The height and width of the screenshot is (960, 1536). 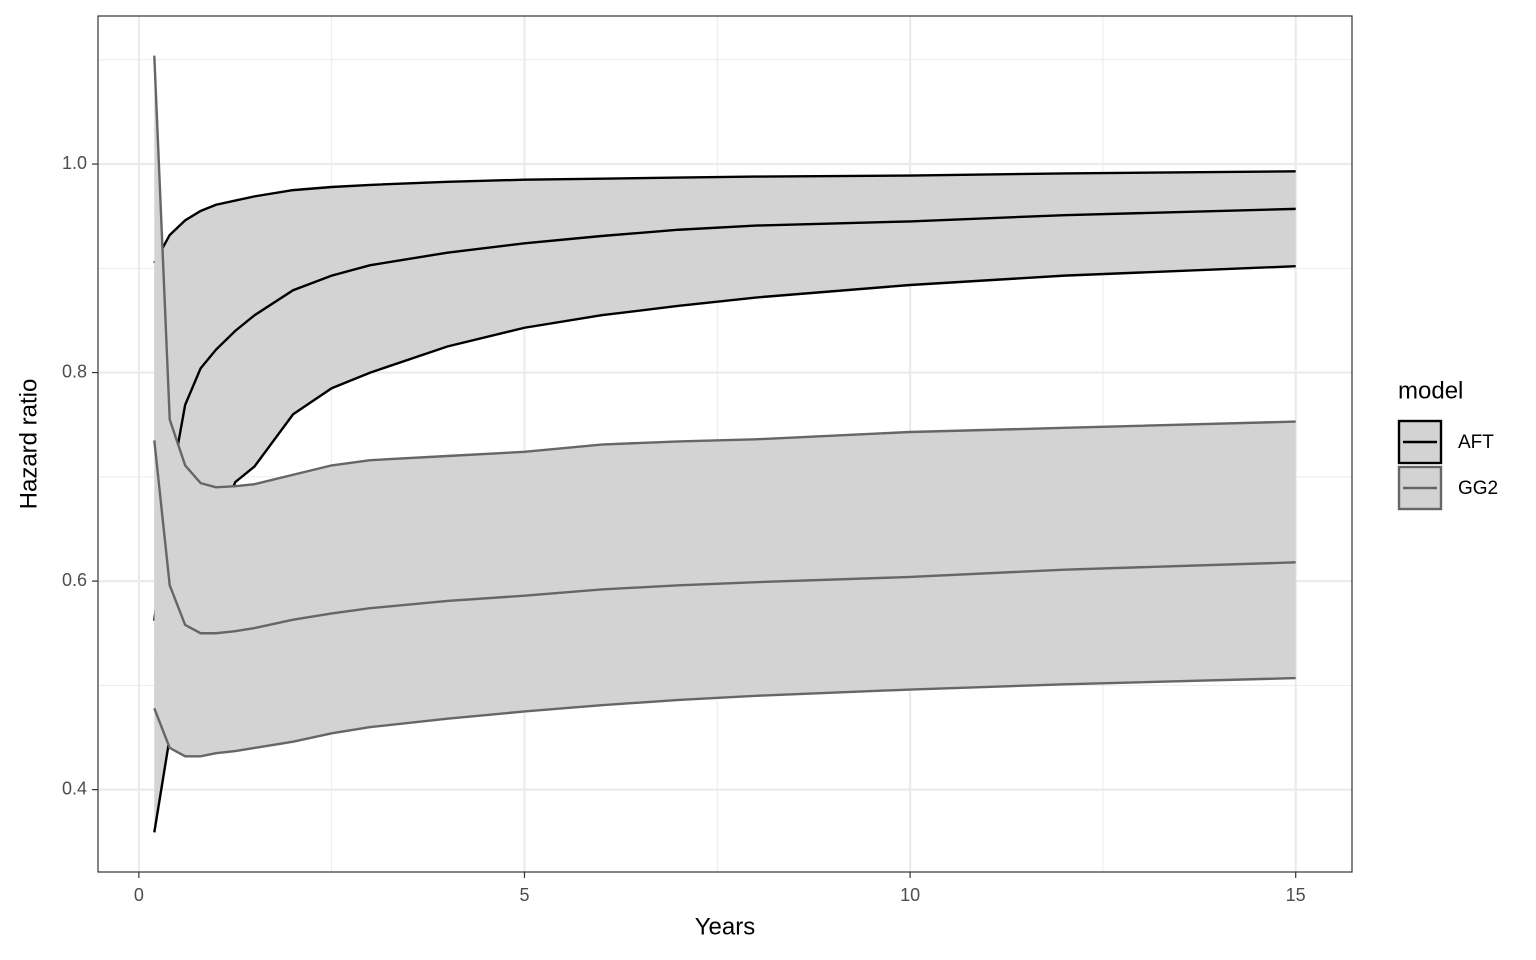 What do you see at coordinates (1478, 488) in the screenshot?
I see `legend-label: GG2` at bounding box center [1478, 488].